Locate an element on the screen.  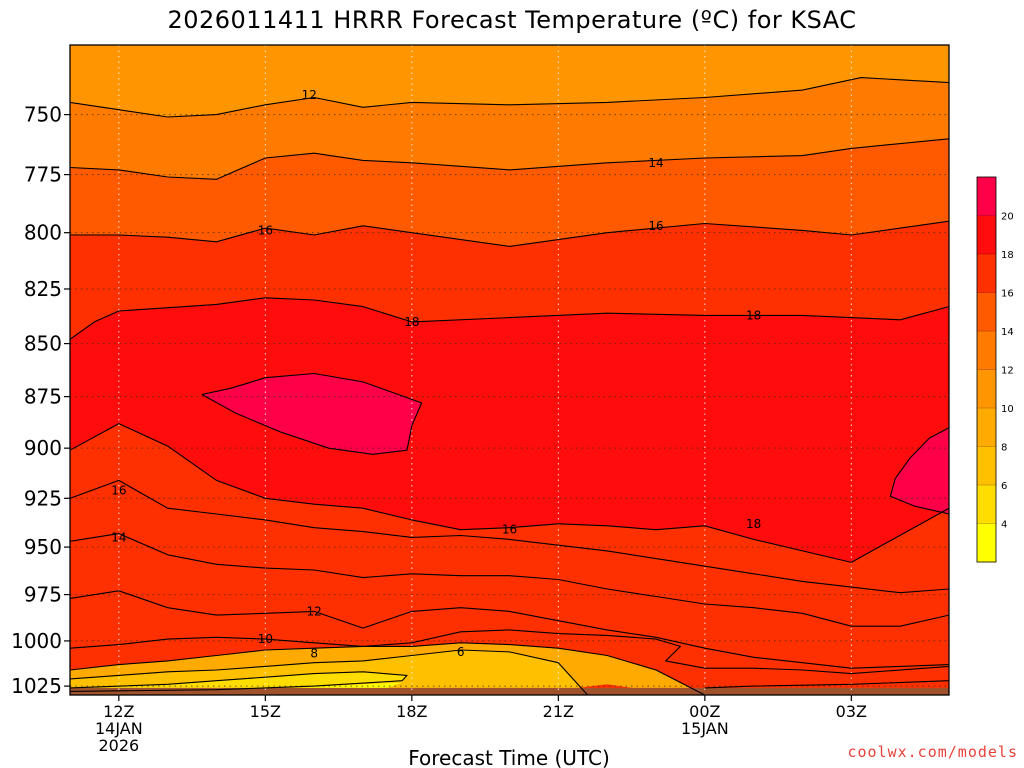
x-tick-label: 12Z is located at coordinates (118, 711).